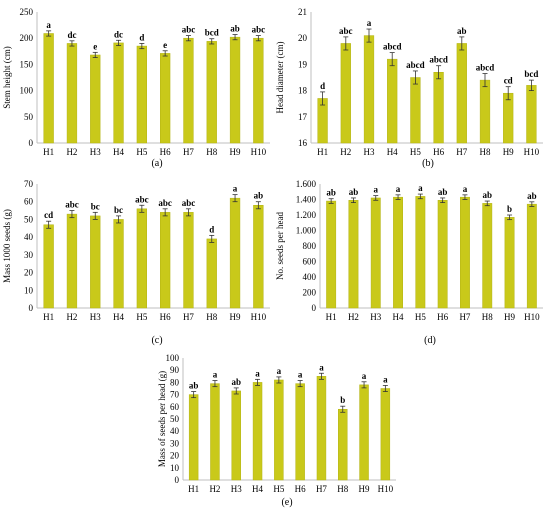  Describe the element at coordinates (27, 12) in the screenshot. I see `y-tick-label: 250` at that location.